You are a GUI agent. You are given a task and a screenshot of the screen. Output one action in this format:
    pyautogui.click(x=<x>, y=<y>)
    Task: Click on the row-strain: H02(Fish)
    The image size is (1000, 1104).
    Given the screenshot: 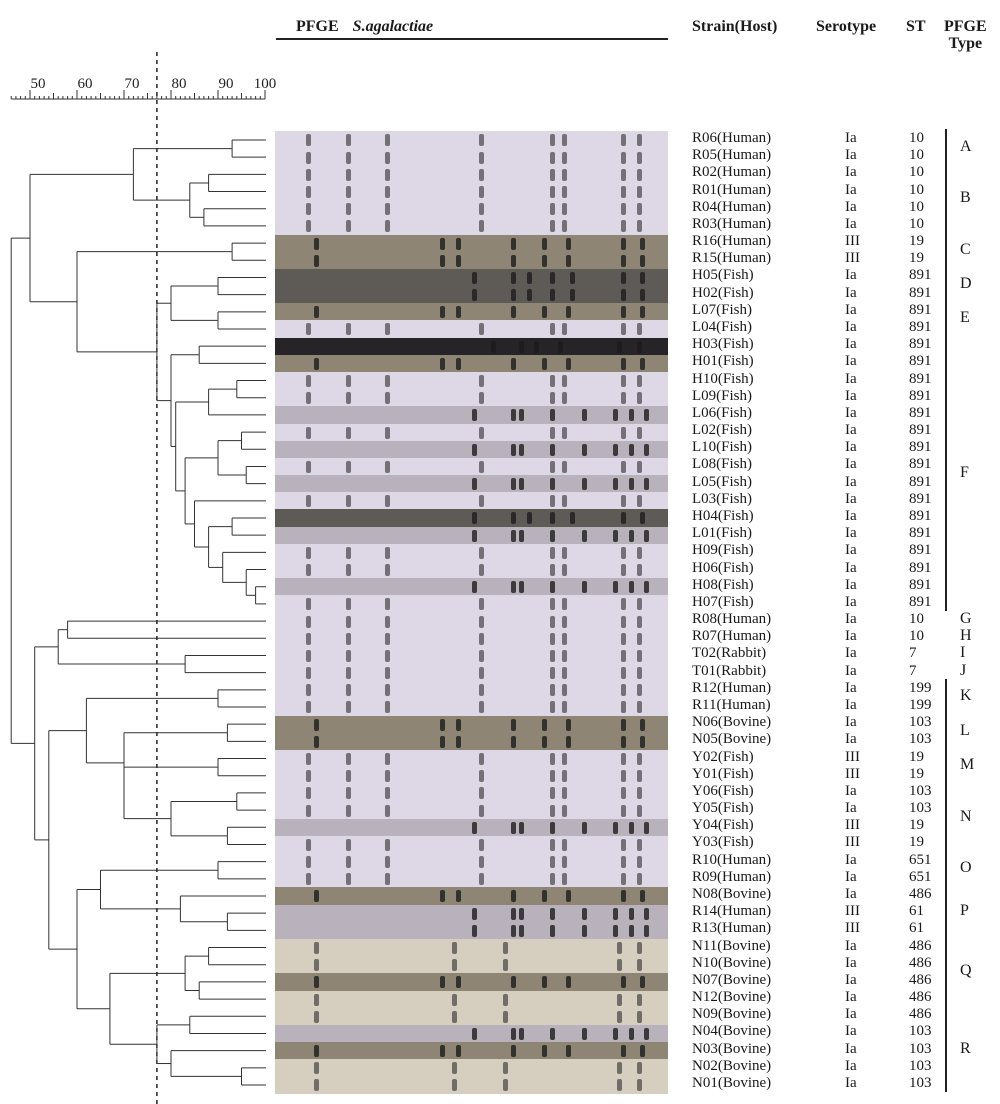 What is the action you would take?
    pyautogui.click(x=723, y=293)
    